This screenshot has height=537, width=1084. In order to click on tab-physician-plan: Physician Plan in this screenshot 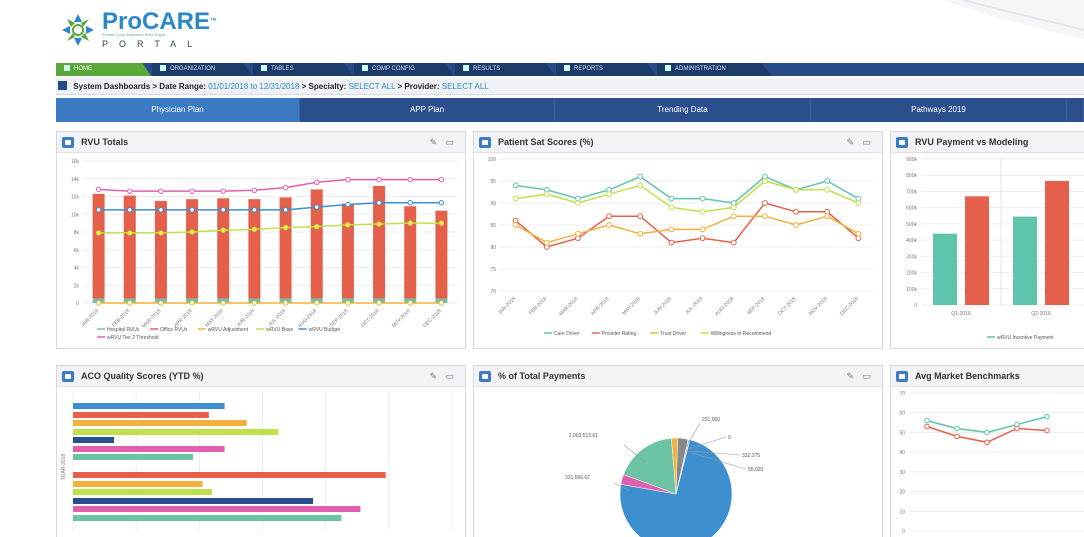, I will do `click(178, 110)`.